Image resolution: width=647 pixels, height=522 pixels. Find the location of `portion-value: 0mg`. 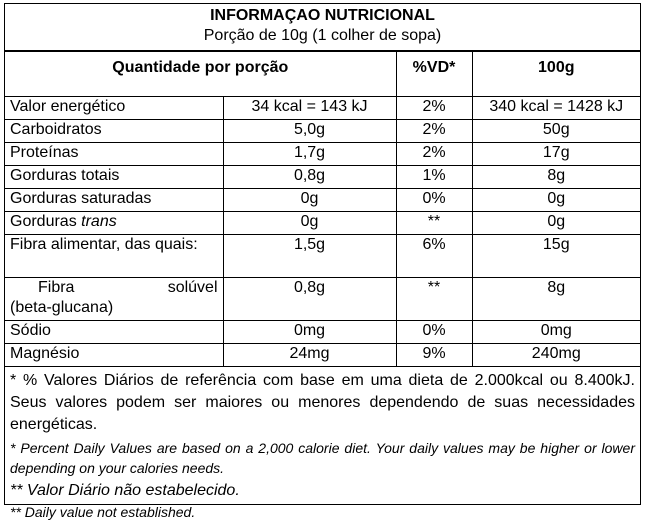

portion-value: 0mg is located at coordinates (309, 332).